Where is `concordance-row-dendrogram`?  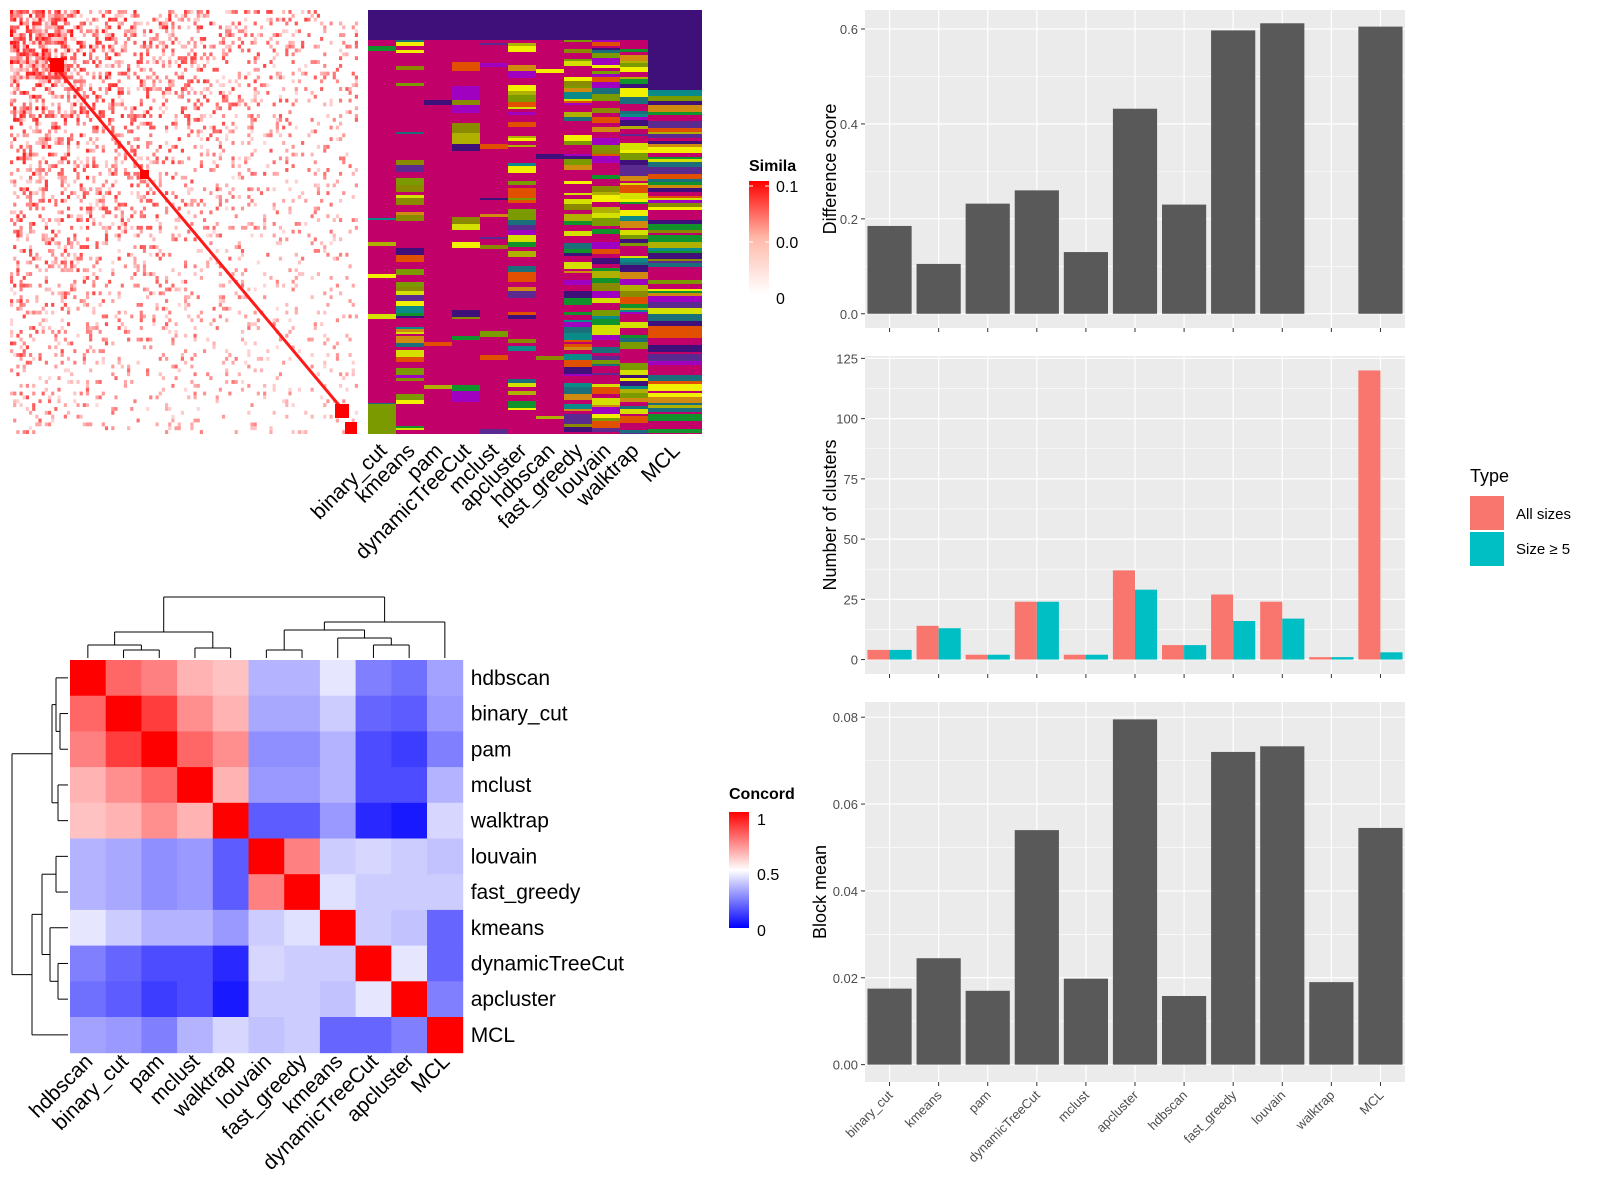
concordance-row-dendrogram is located at coordinates (39, 856).